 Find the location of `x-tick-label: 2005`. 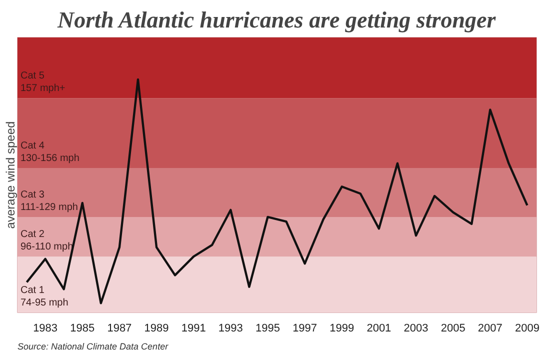

x-tick-label: 2005 is located at coordinates (453, 328).